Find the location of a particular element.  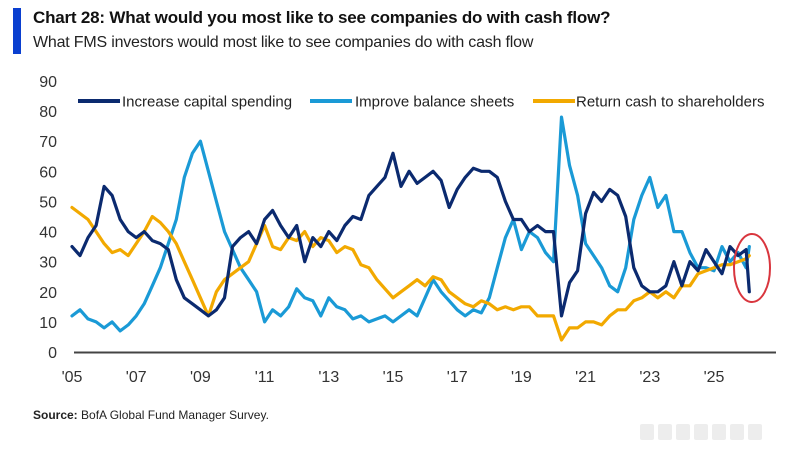

x-tick-label: '25 is located at coordinates (714, 377).